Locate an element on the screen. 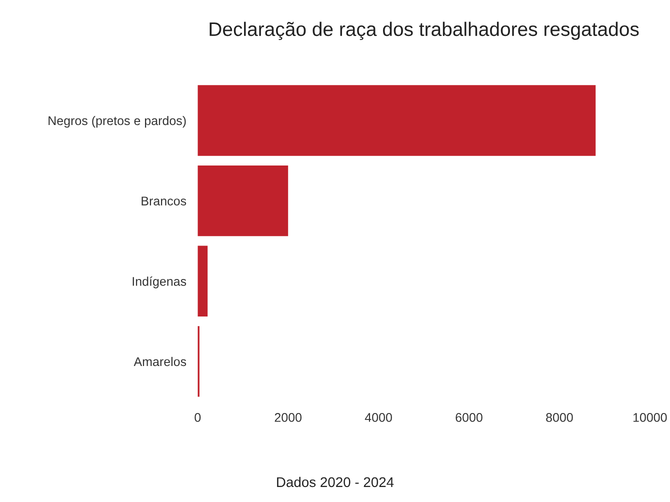 Image resolution: width=670 pixels, height=502 pixels. chart-title: Declaração de raça dos trabalhadores resgatados is located at coordinates (424, 31).